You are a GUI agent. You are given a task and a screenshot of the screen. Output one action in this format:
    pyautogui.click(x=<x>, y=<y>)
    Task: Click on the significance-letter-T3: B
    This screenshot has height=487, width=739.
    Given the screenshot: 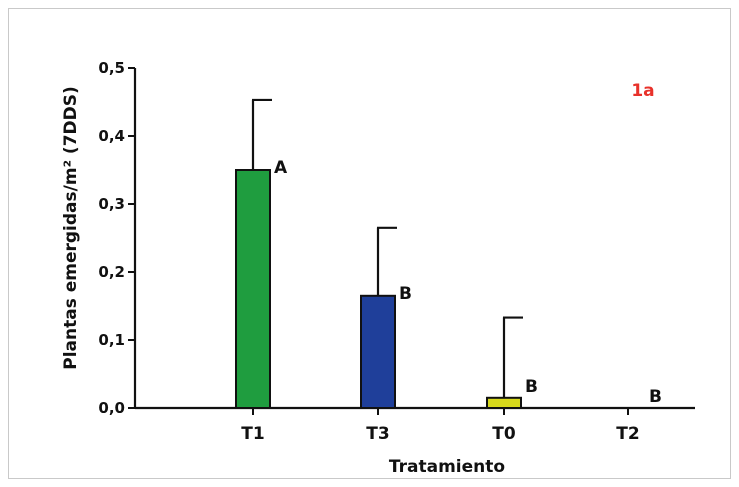 What is the action you would take?
    pyautogui.click(x=405, y=294)
    